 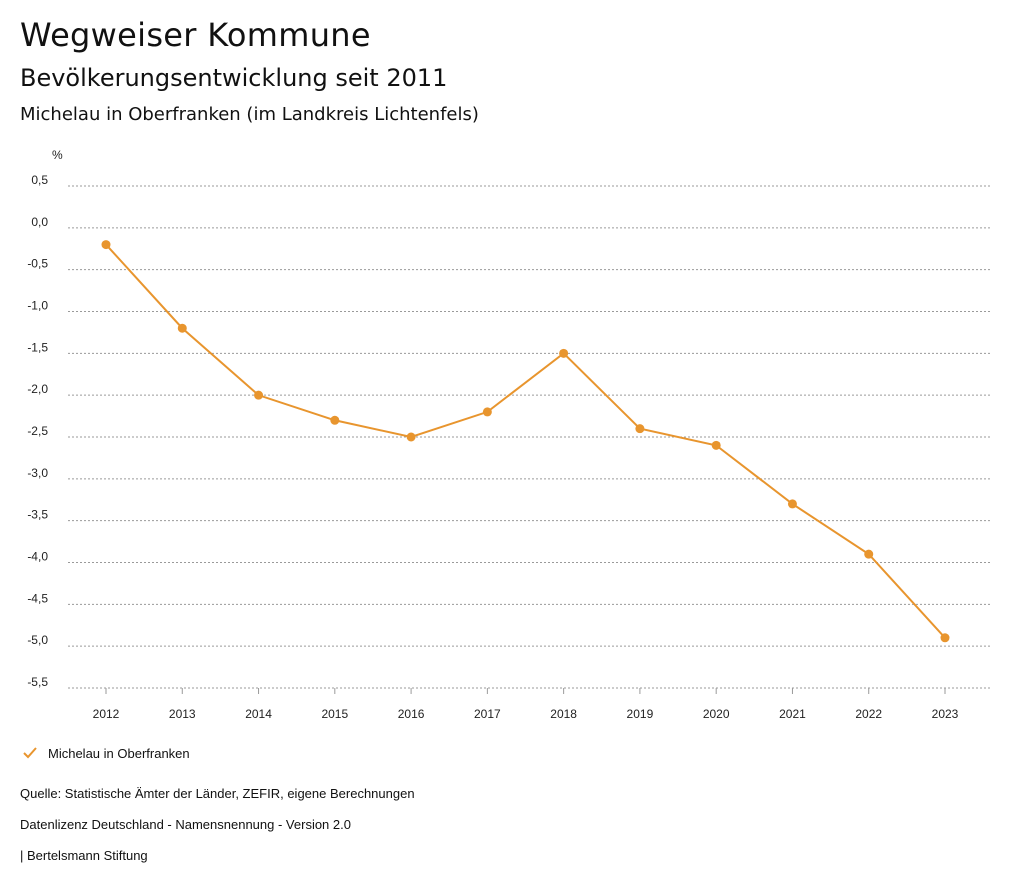 What do you see at coordinates (37, 682) in the screenshot?
I see `y-tick-label: -5,5` at bounding box center [37, 682].